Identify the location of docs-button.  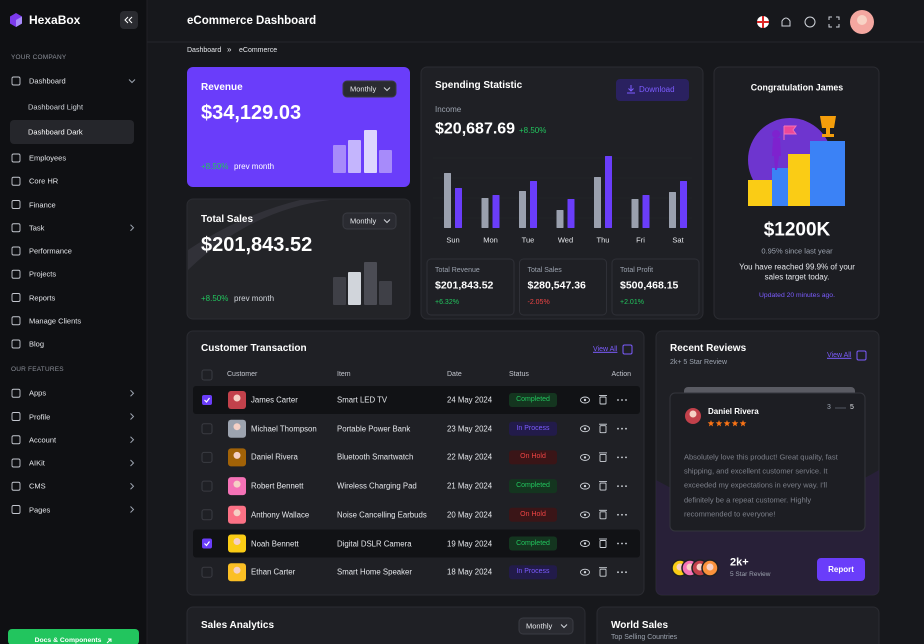
(73, 636).